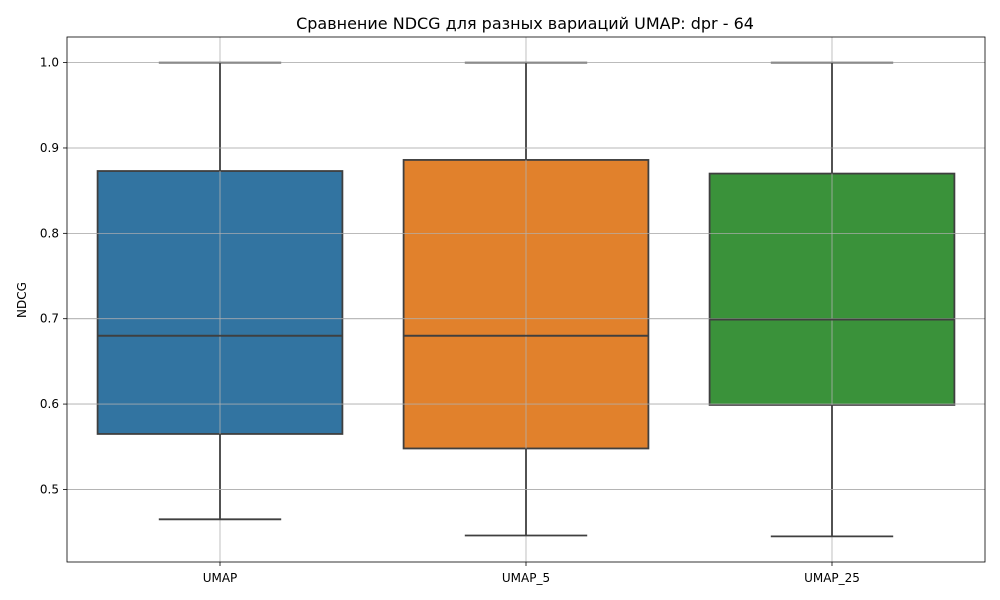 This screenshot has width=1000, height=600. I want to click on x-axis-ticks: UMAP UMAP_5 UMAP_25, so click(531, 573).